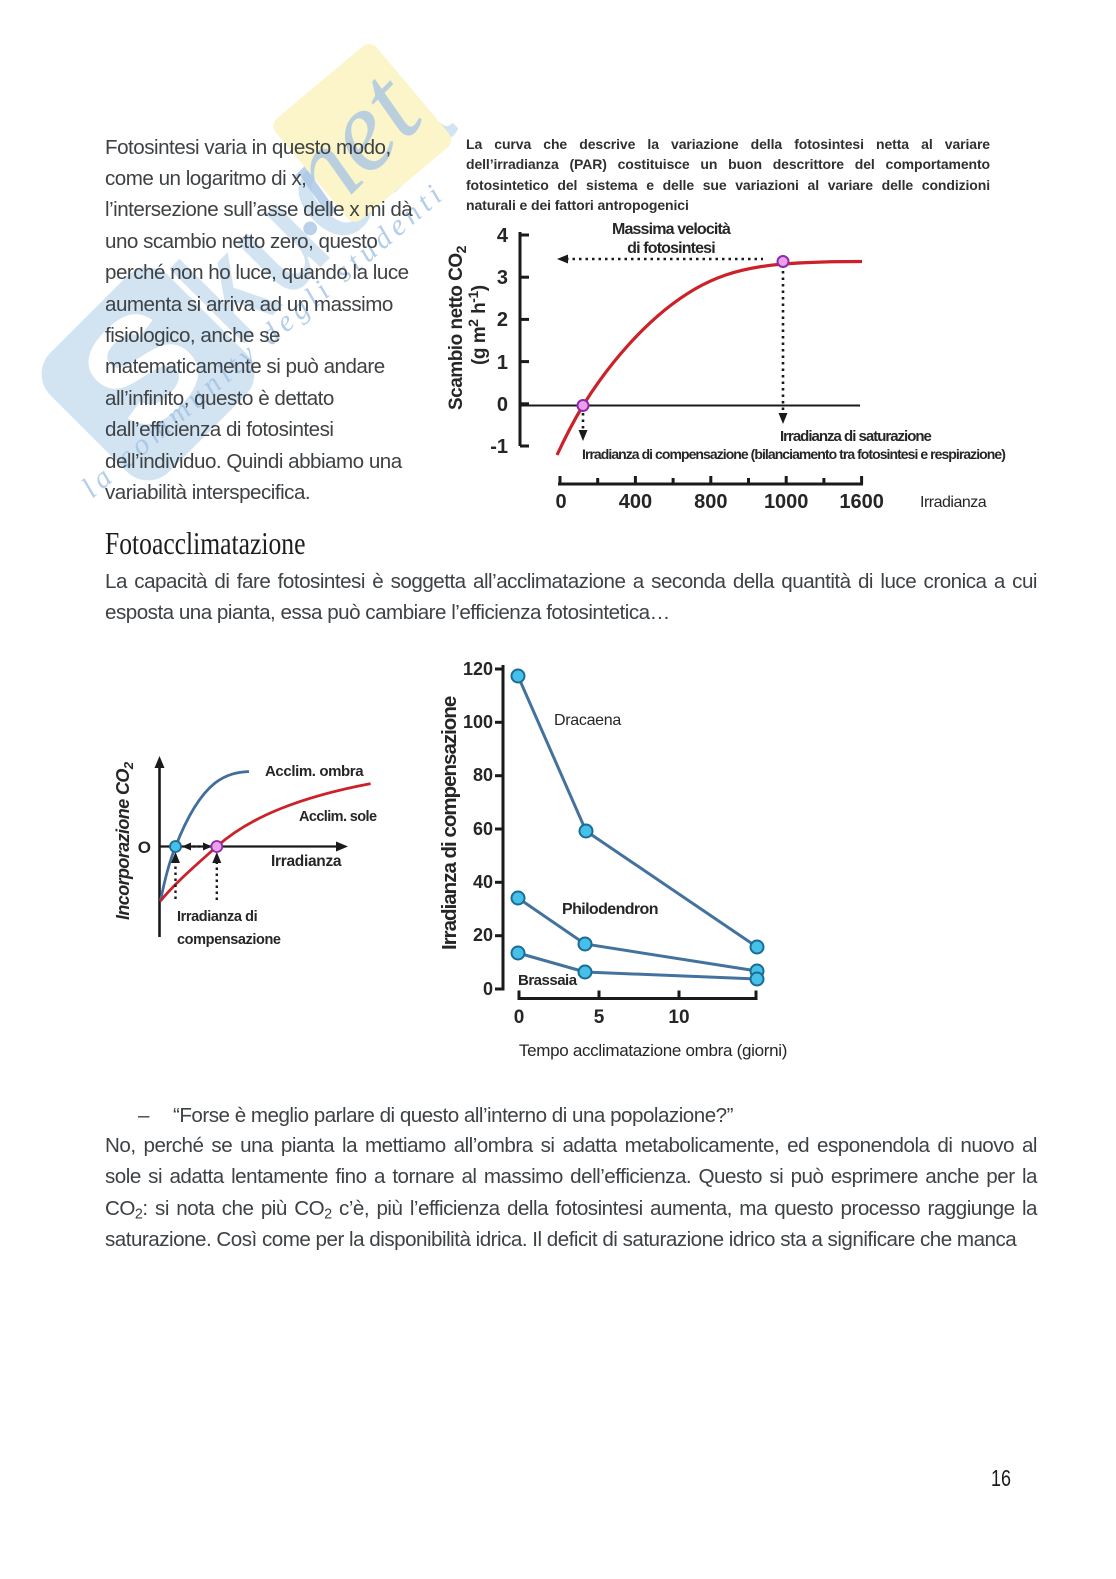 This screenshot has width=1116, height=1579. Describe the element at coordinates (635, 502) in the screenshot. I see `svg-text: 400` at that location.